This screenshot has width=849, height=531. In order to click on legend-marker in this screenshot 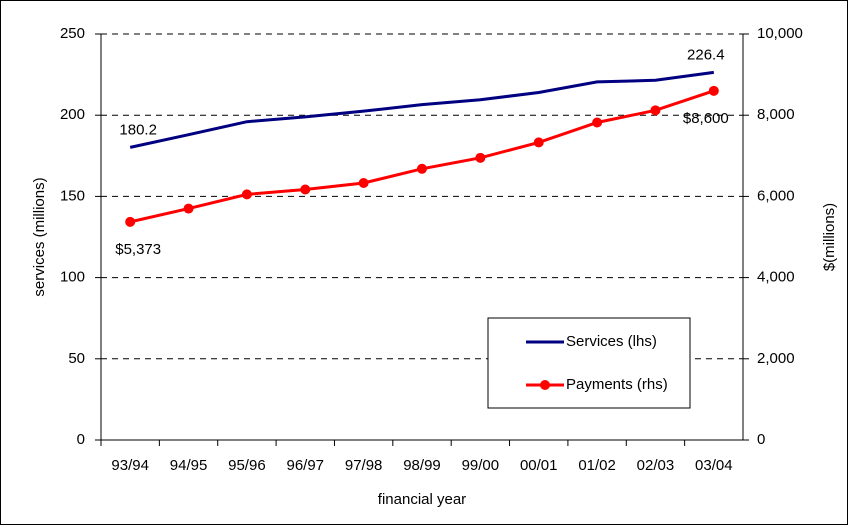, I will do `click(545, 385)`.